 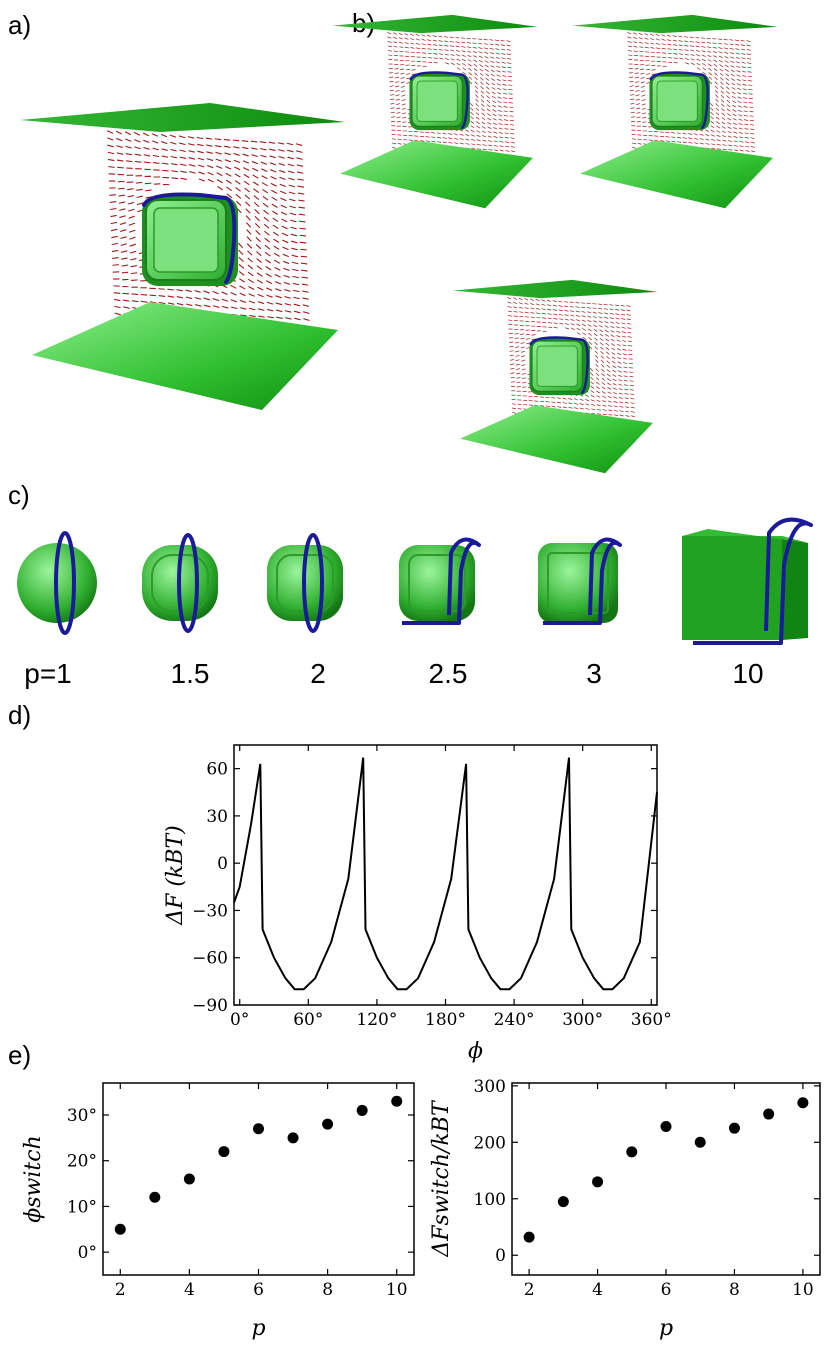 What do you see at coordinates (803, 1290) in the screenshot?
I see `dfs-xtick-label: 10` at bounding box center [803, 1290].